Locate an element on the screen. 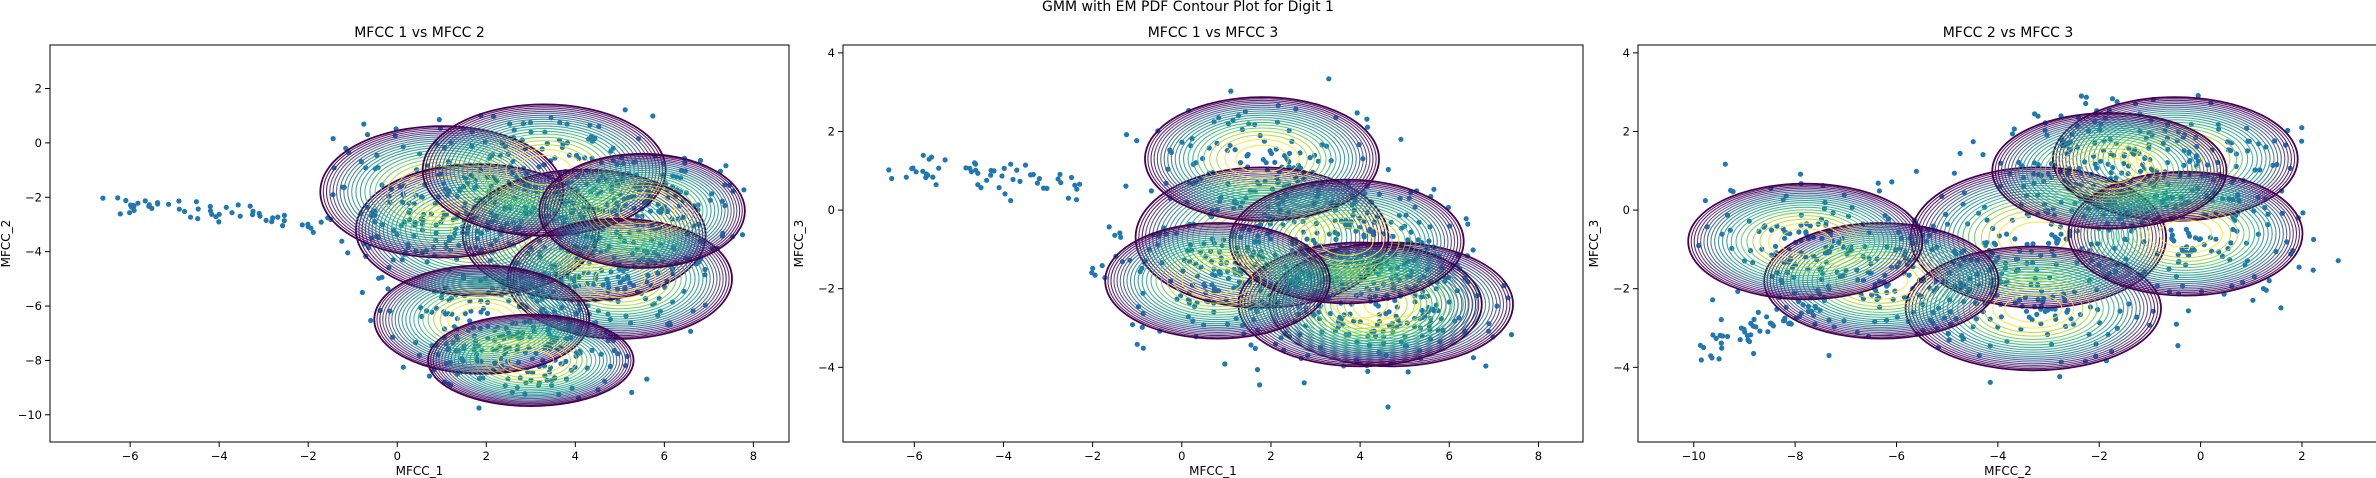  x-tick-label: −4 is located at coordinates (1003, 456).